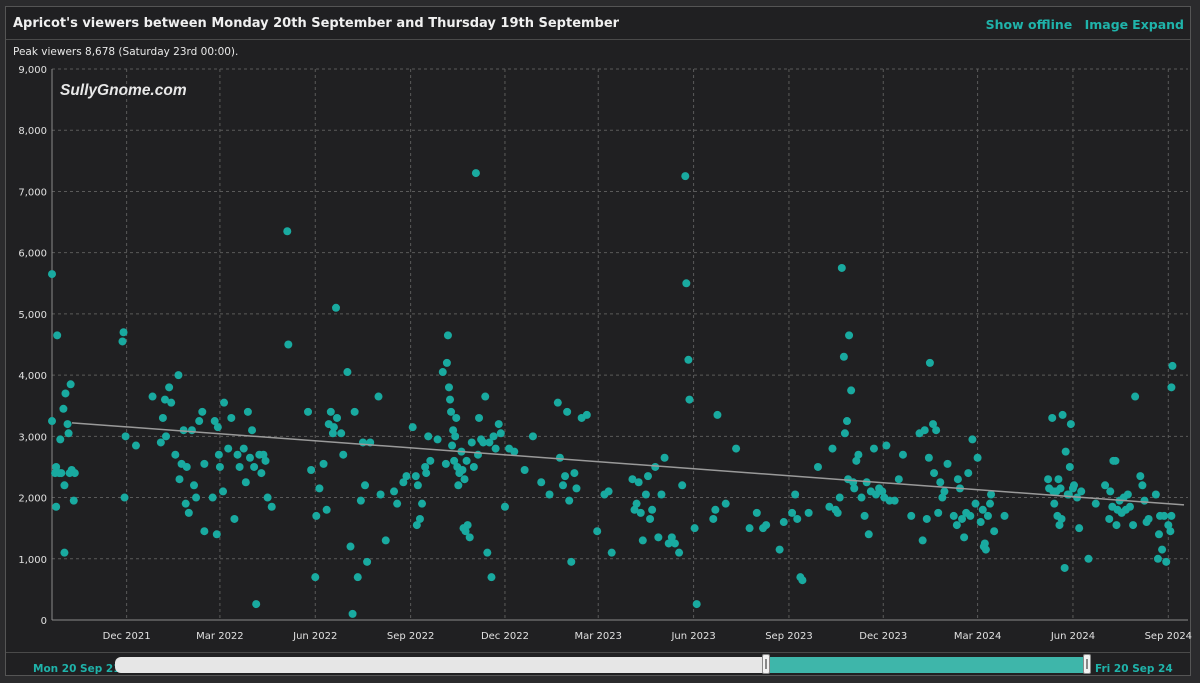 The width and height of the screenshot is (1200, 683). Describe the element at coordinates (1081, 24) in the screenshot. I see `header-links: Show offline Image Expand` at that location.